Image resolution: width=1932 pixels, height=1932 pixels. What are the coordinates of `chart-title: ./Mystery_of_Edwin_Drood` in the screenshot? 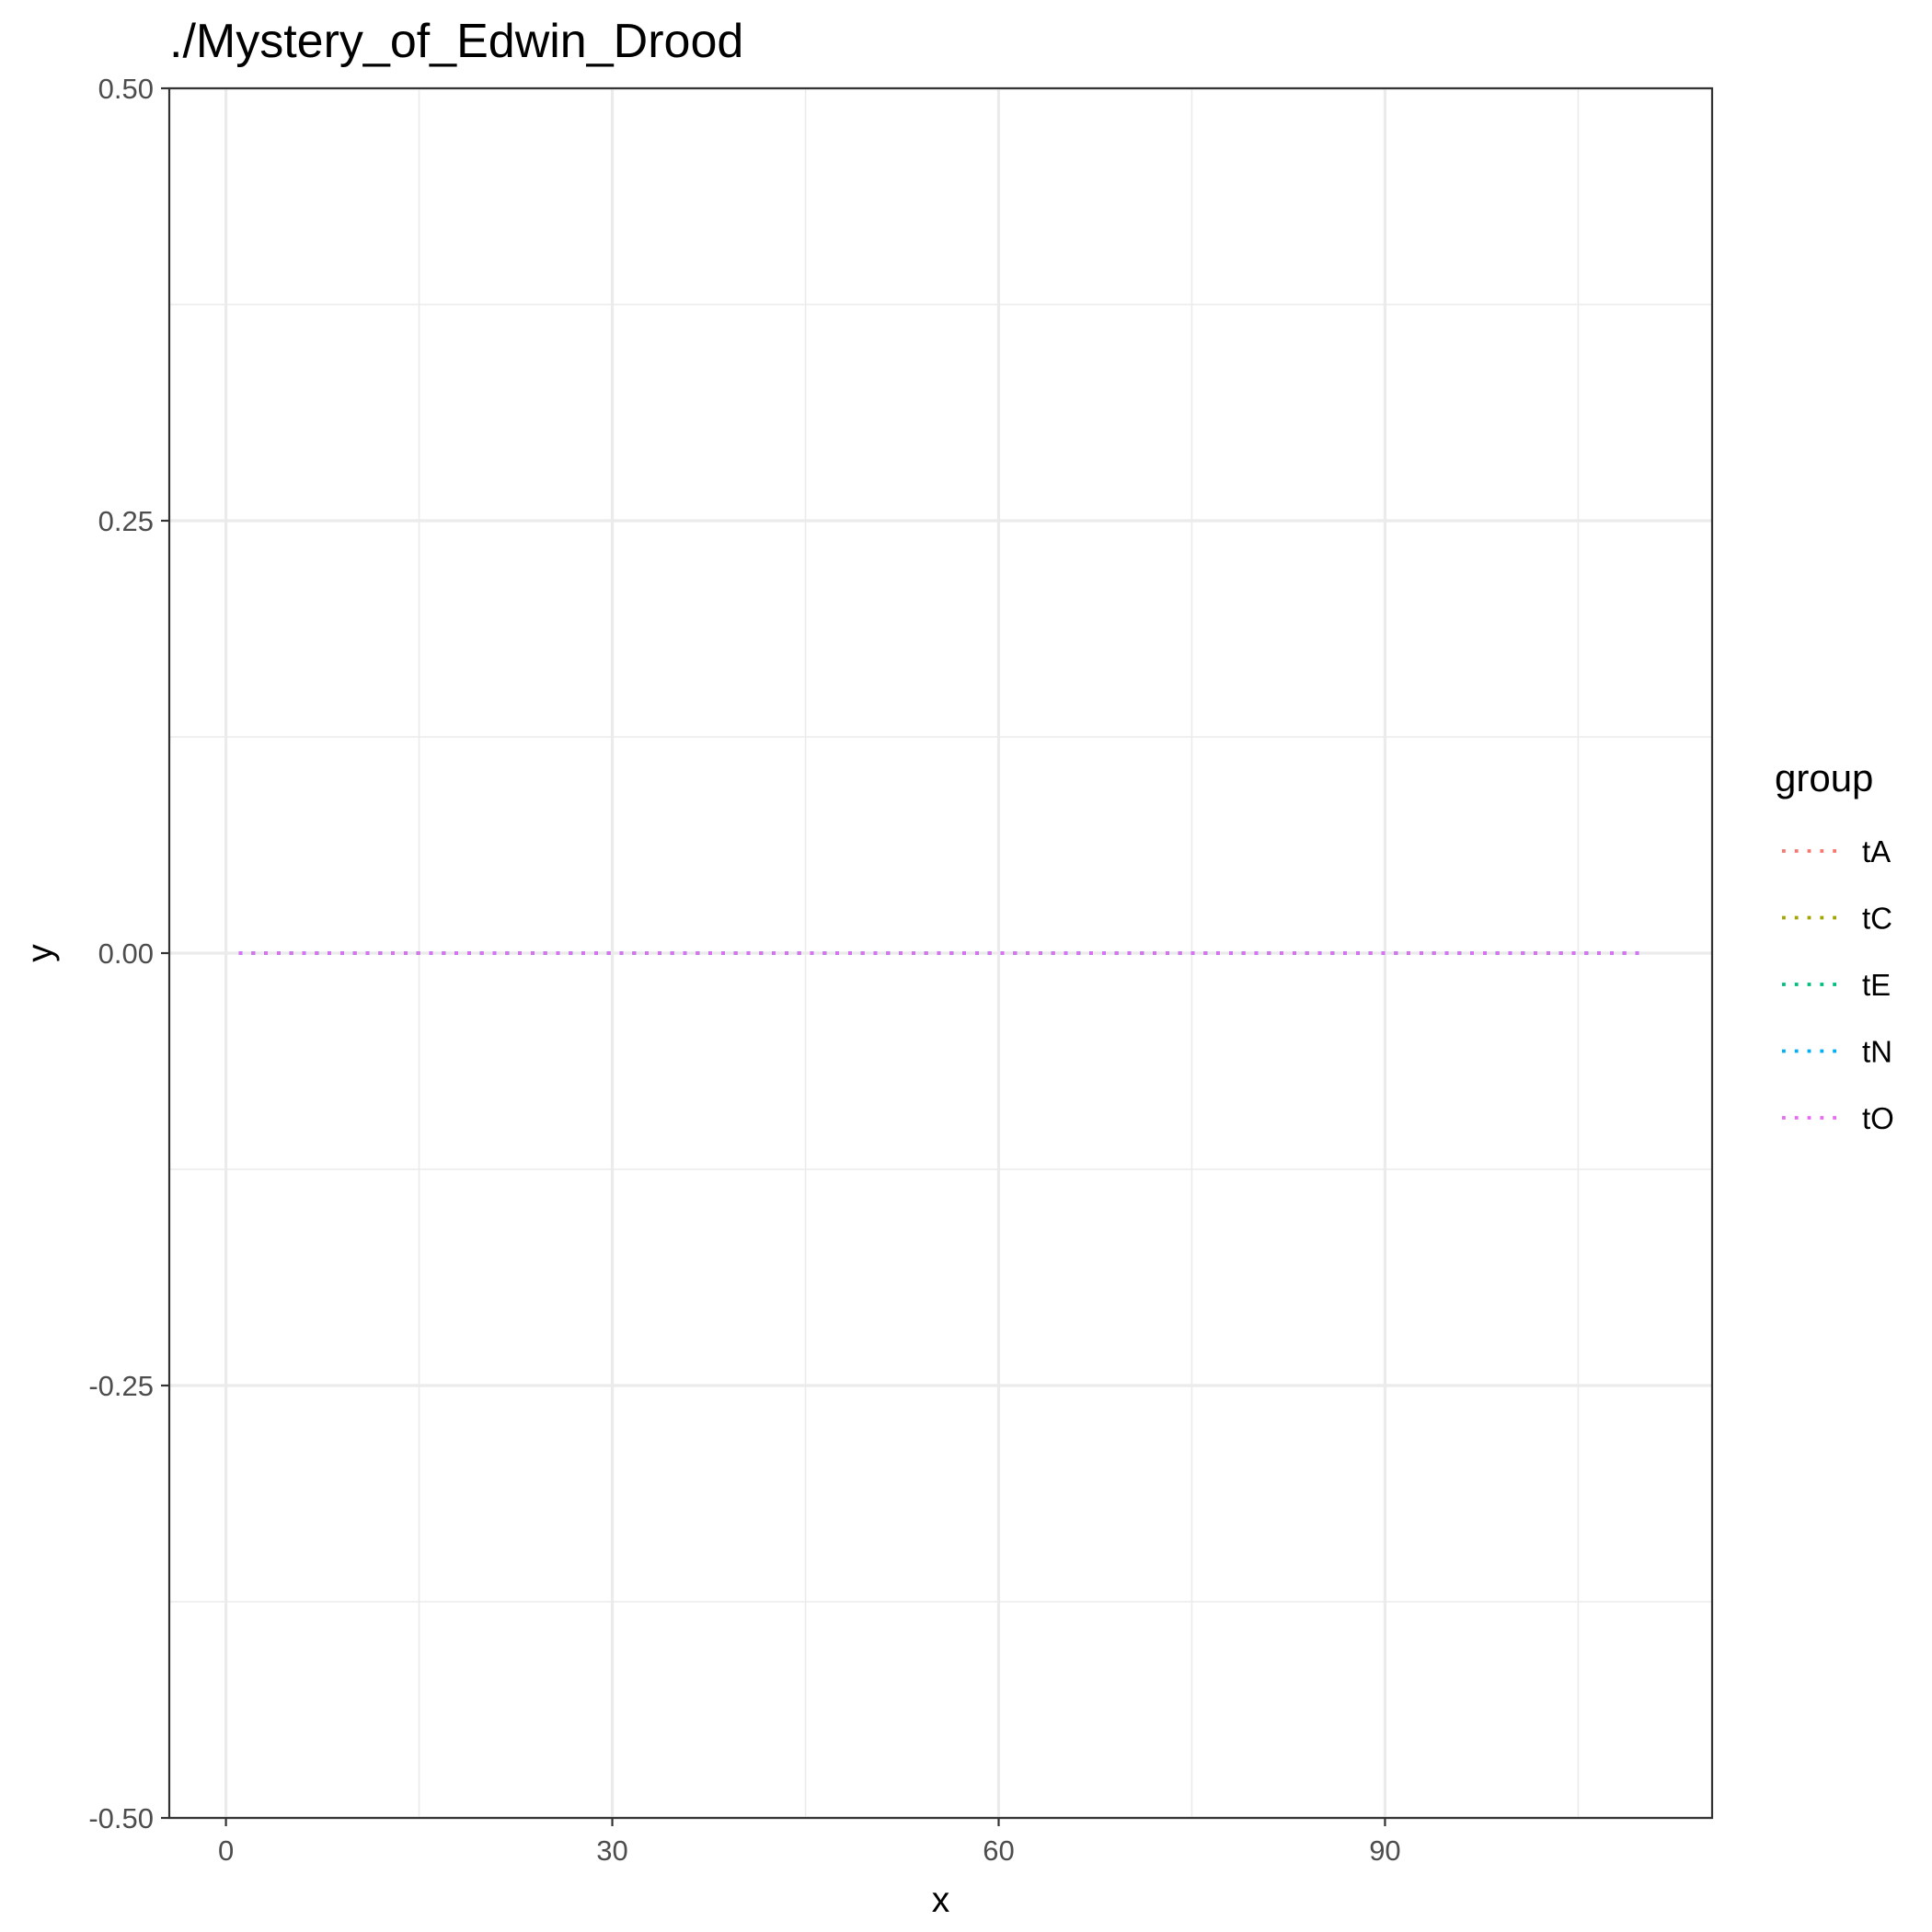 It's located at (456, 41).